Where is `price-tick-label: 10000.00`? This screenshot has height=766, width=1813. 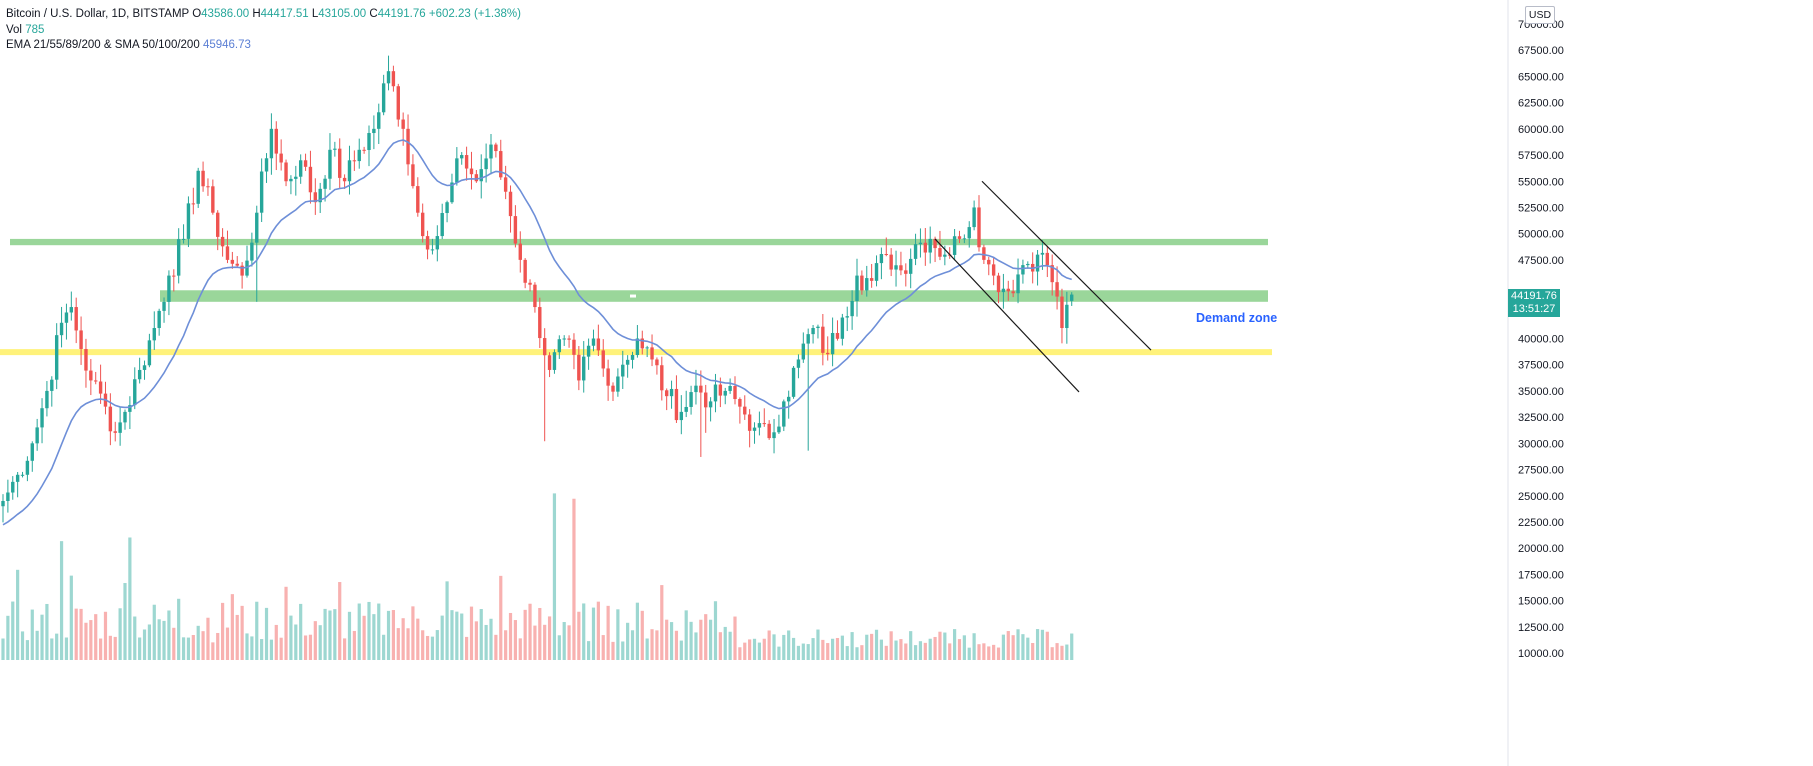
price-tick-label: 10000.00 is located at coordinates (1541, 654).